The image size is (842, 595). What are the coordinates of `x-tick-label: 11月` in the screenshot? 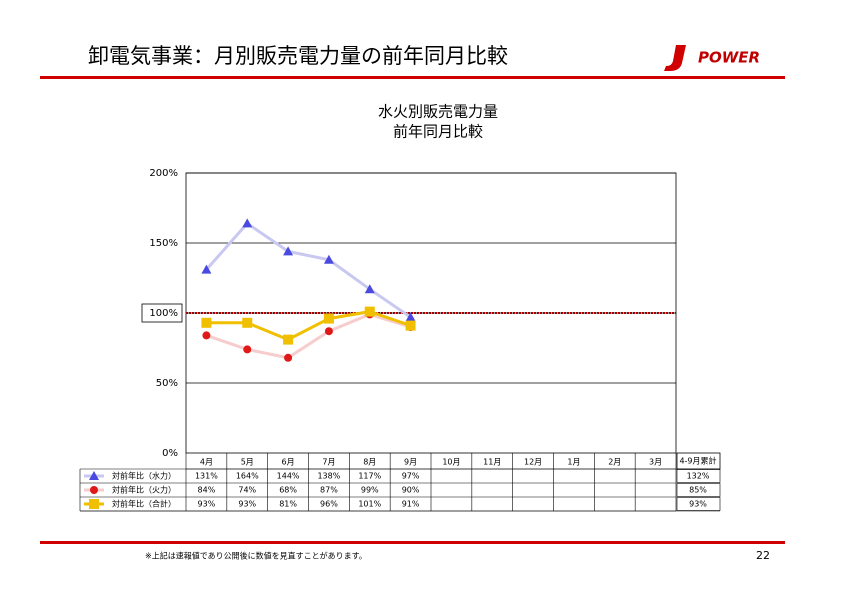 It's located at (492, 462).